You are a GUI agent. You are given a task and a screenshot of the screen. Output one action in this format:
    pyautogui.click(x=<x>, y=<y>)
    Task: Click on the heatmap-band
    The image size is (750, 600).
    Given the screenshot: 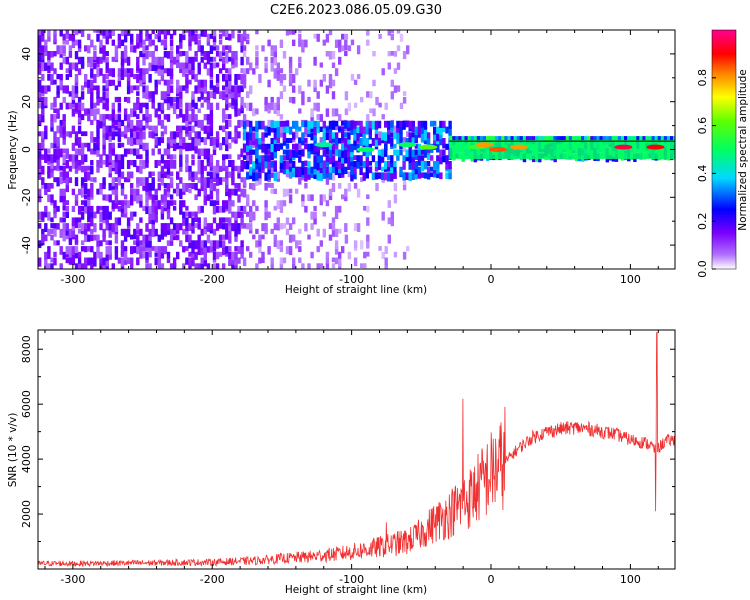 What is the action you would take?
    pyautogui.click(x=562, y=149)
    